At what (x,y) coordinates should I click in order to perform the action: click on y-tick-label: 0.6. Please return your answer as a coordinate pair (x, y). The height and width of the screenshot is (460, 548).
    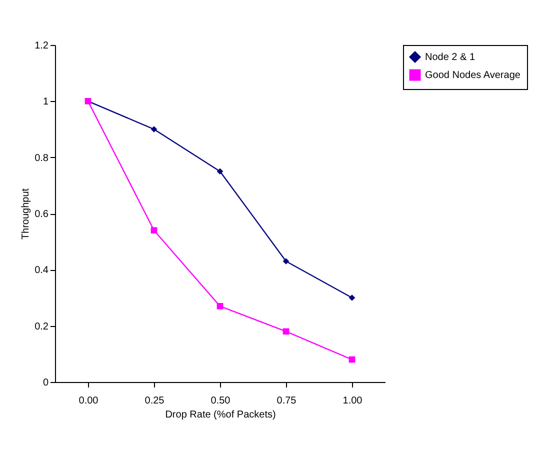
    Looking at the image, I should click on (41, 214).